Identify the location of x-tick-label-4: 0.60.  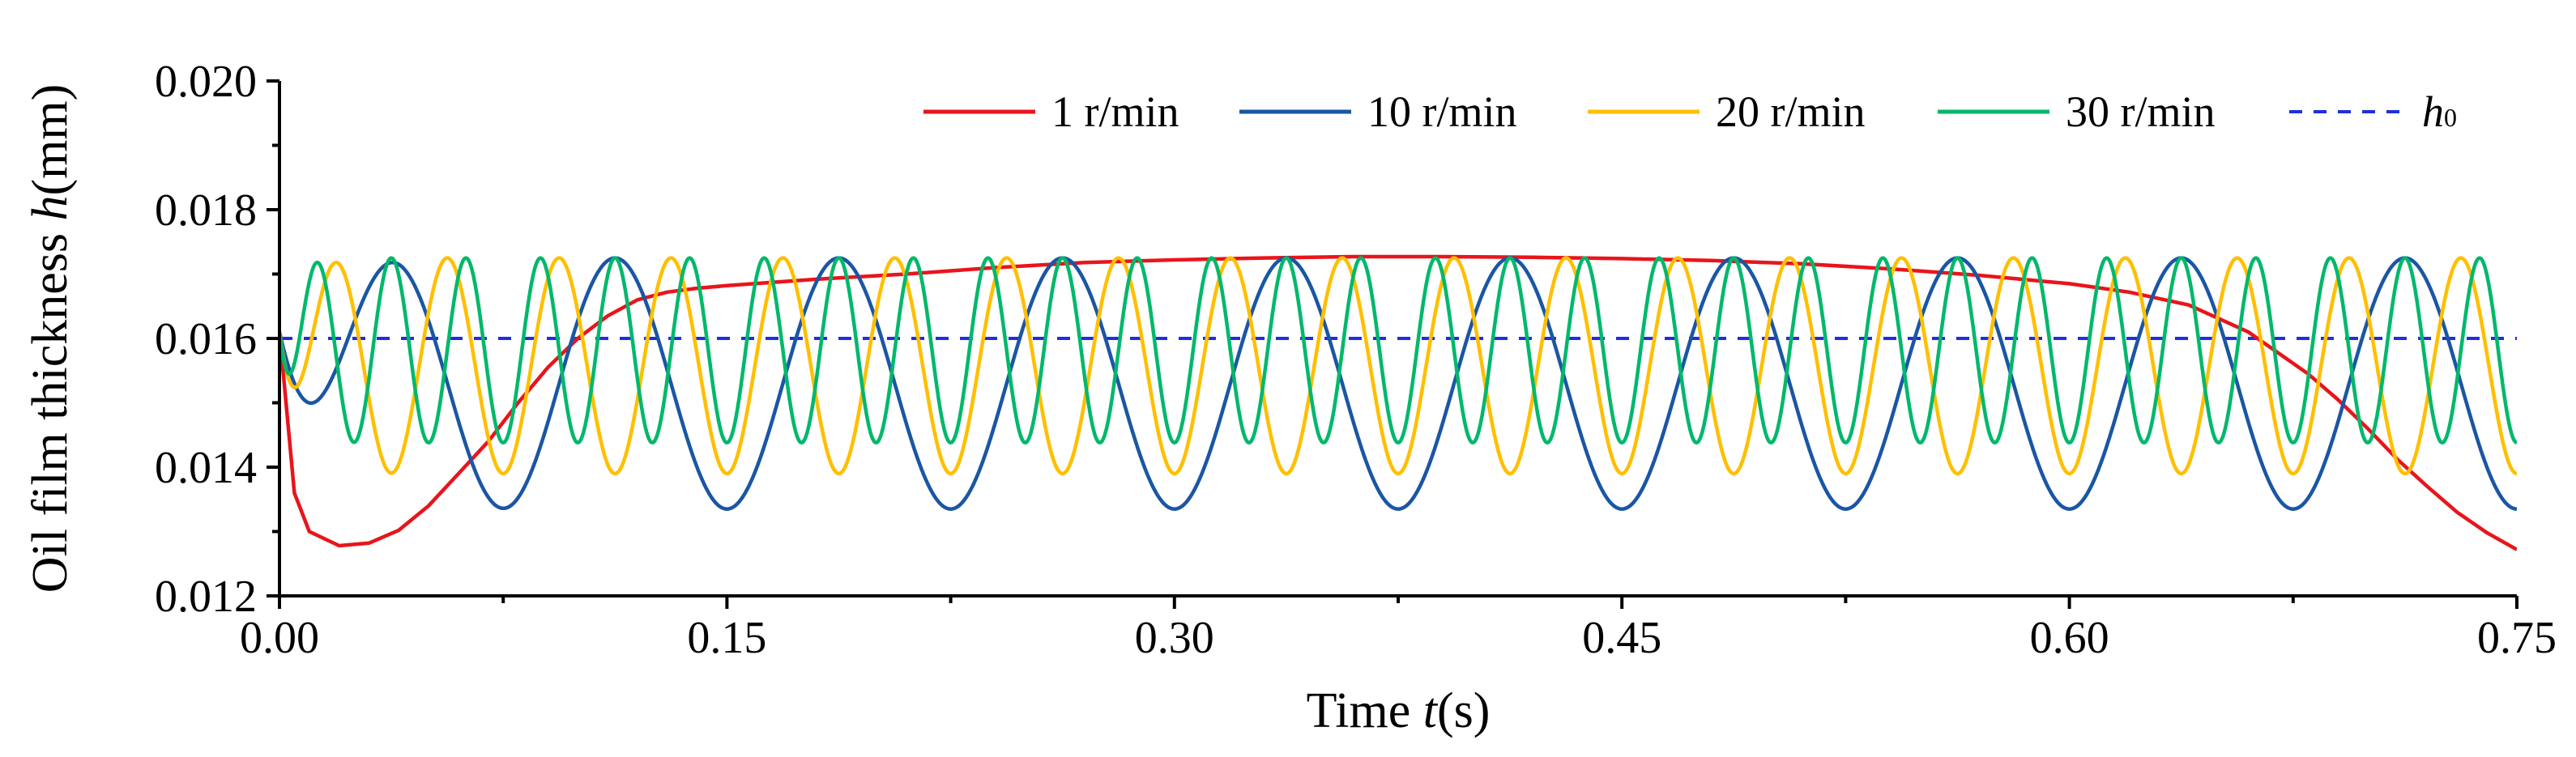
(2070, 638).